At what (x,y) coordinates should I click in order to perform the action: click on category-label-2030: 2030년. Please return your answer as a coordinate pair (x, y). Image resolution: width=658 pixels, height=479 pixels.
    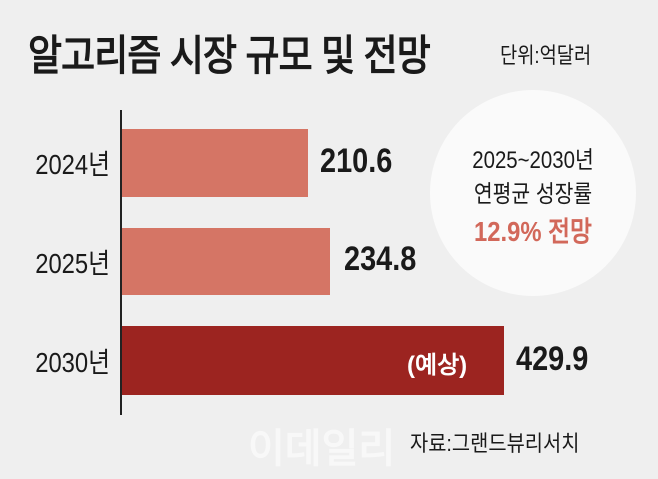
    Looking at the image, I should click on (72, 362).